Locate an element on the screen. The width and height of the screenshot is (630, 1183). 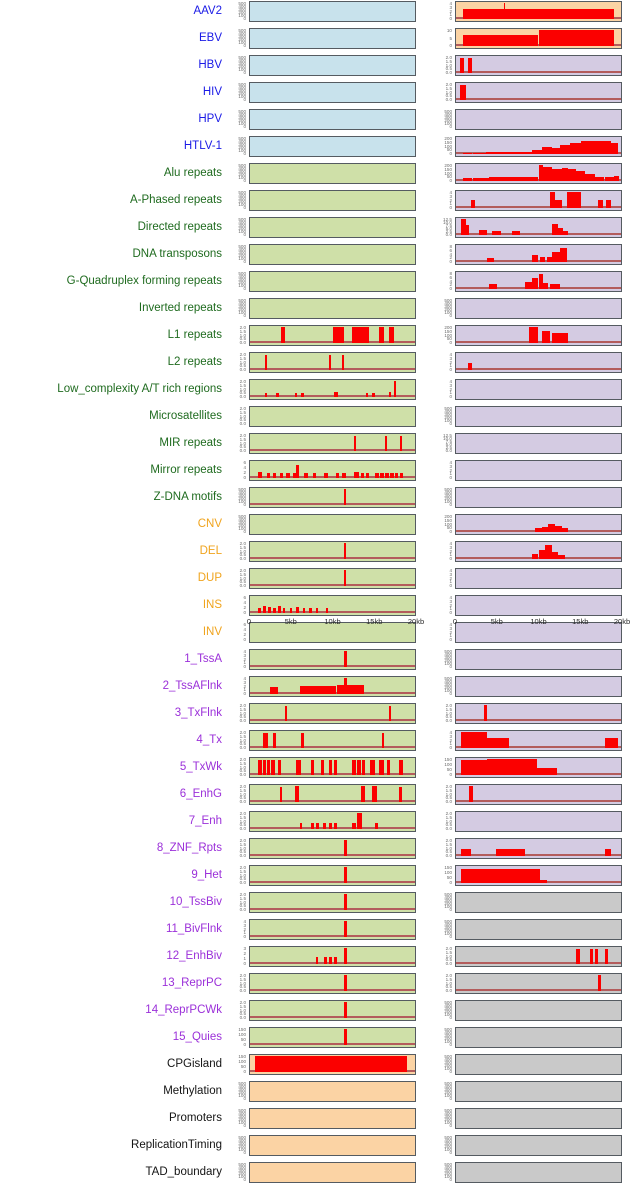
track-label-inv: INV is located at coordinates (212, 631).